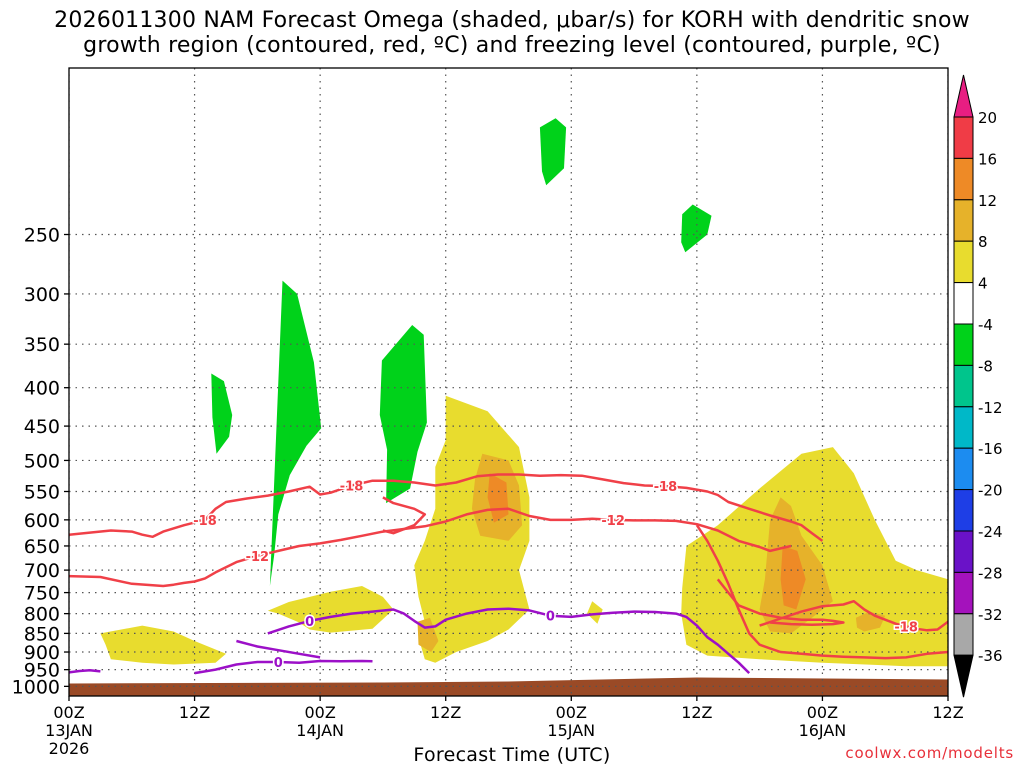 This screenshot has width=1024, height=768. Describe the element at coordinates (990, 491) in the screenshot. I see `colorbar-label-9: -20` at that location.